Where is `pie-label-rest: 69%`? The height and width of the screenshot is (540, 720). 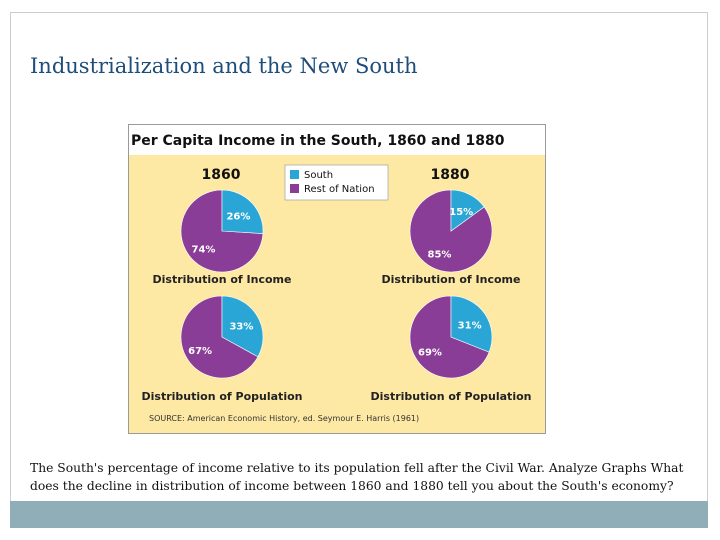 pie-label-rest: 69% is located at coordinates (430, 352).